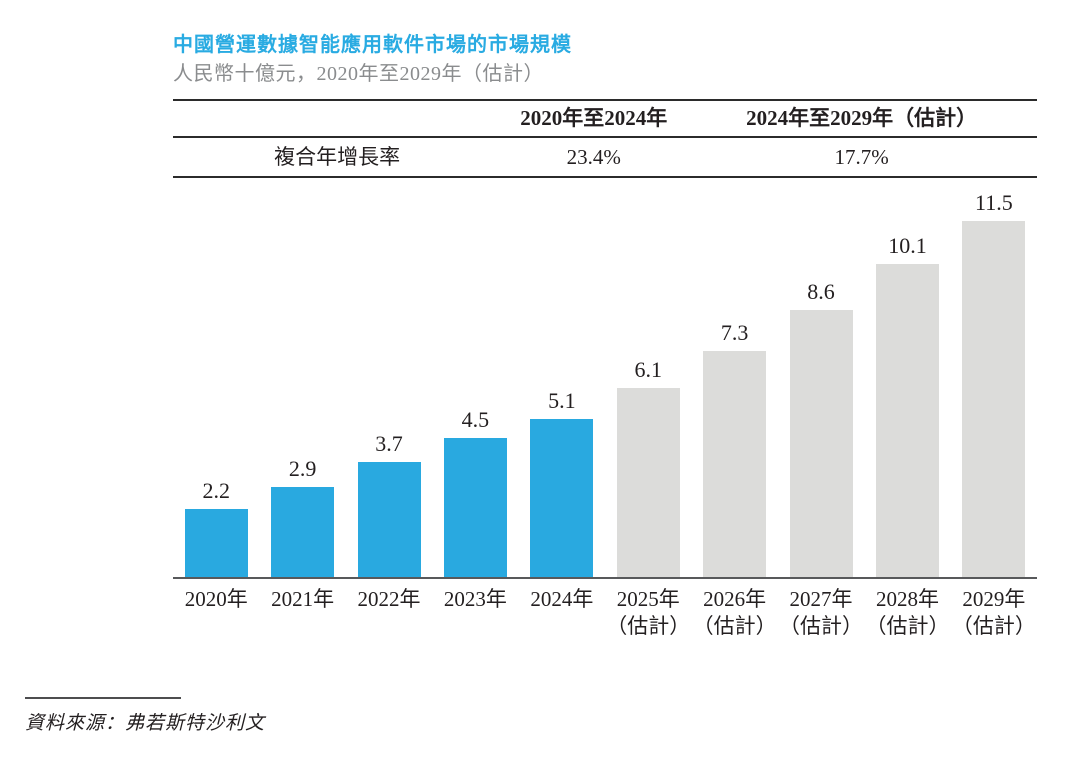 The image size is (1085, 760). What do you see at coordinates (337, 156) in the screenshot?
I see `cagr-row-label: 複合年增長率` at bounding box center [337, 156].